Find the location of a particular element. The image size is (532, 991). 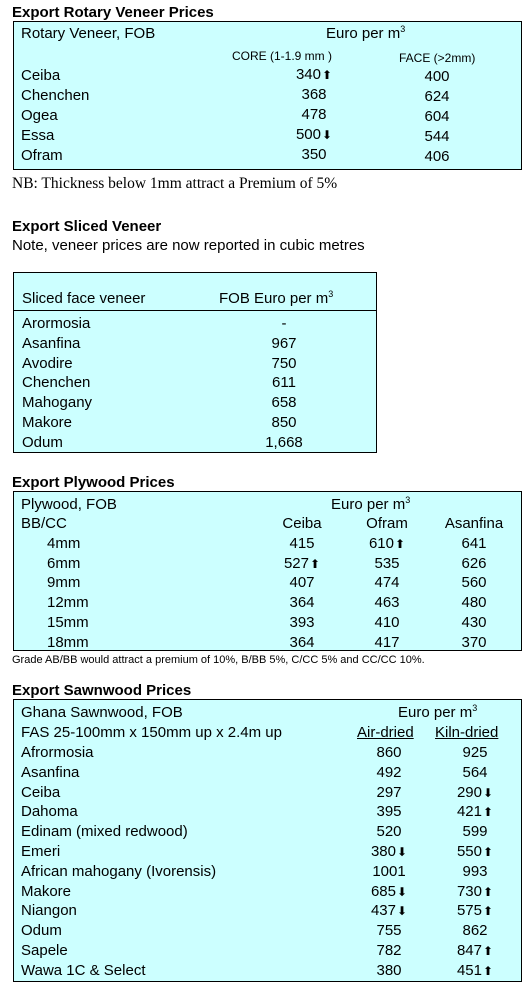

rotary-row-face: 400 is located at coordinates (437, 76).